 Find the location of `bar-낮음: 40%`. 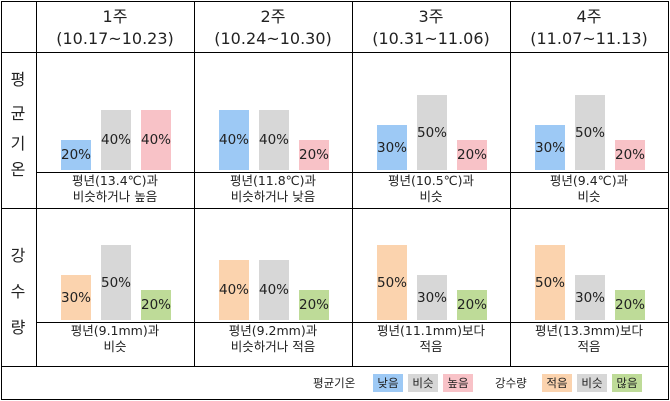

bar-낮음: 40% is located at coordinates (234, 140).